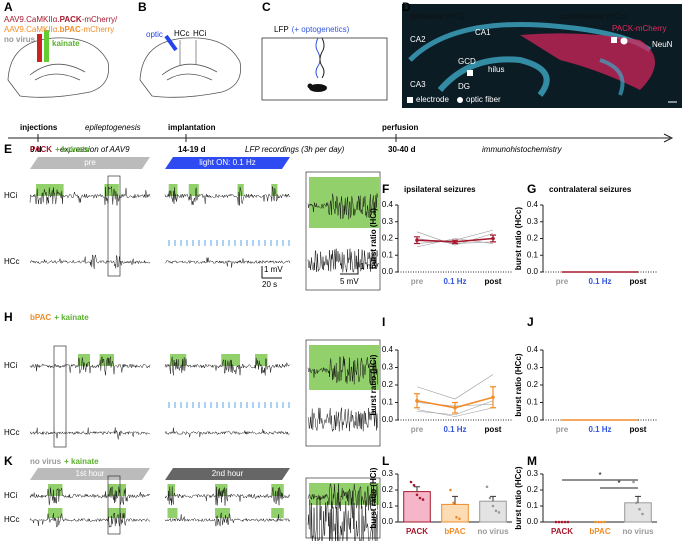 Image resolution: width=685 pixels, height=541 pixels. Describe the element at coordinates (40, 317) in the screenshot. I see `virus: bPAC` at that location.